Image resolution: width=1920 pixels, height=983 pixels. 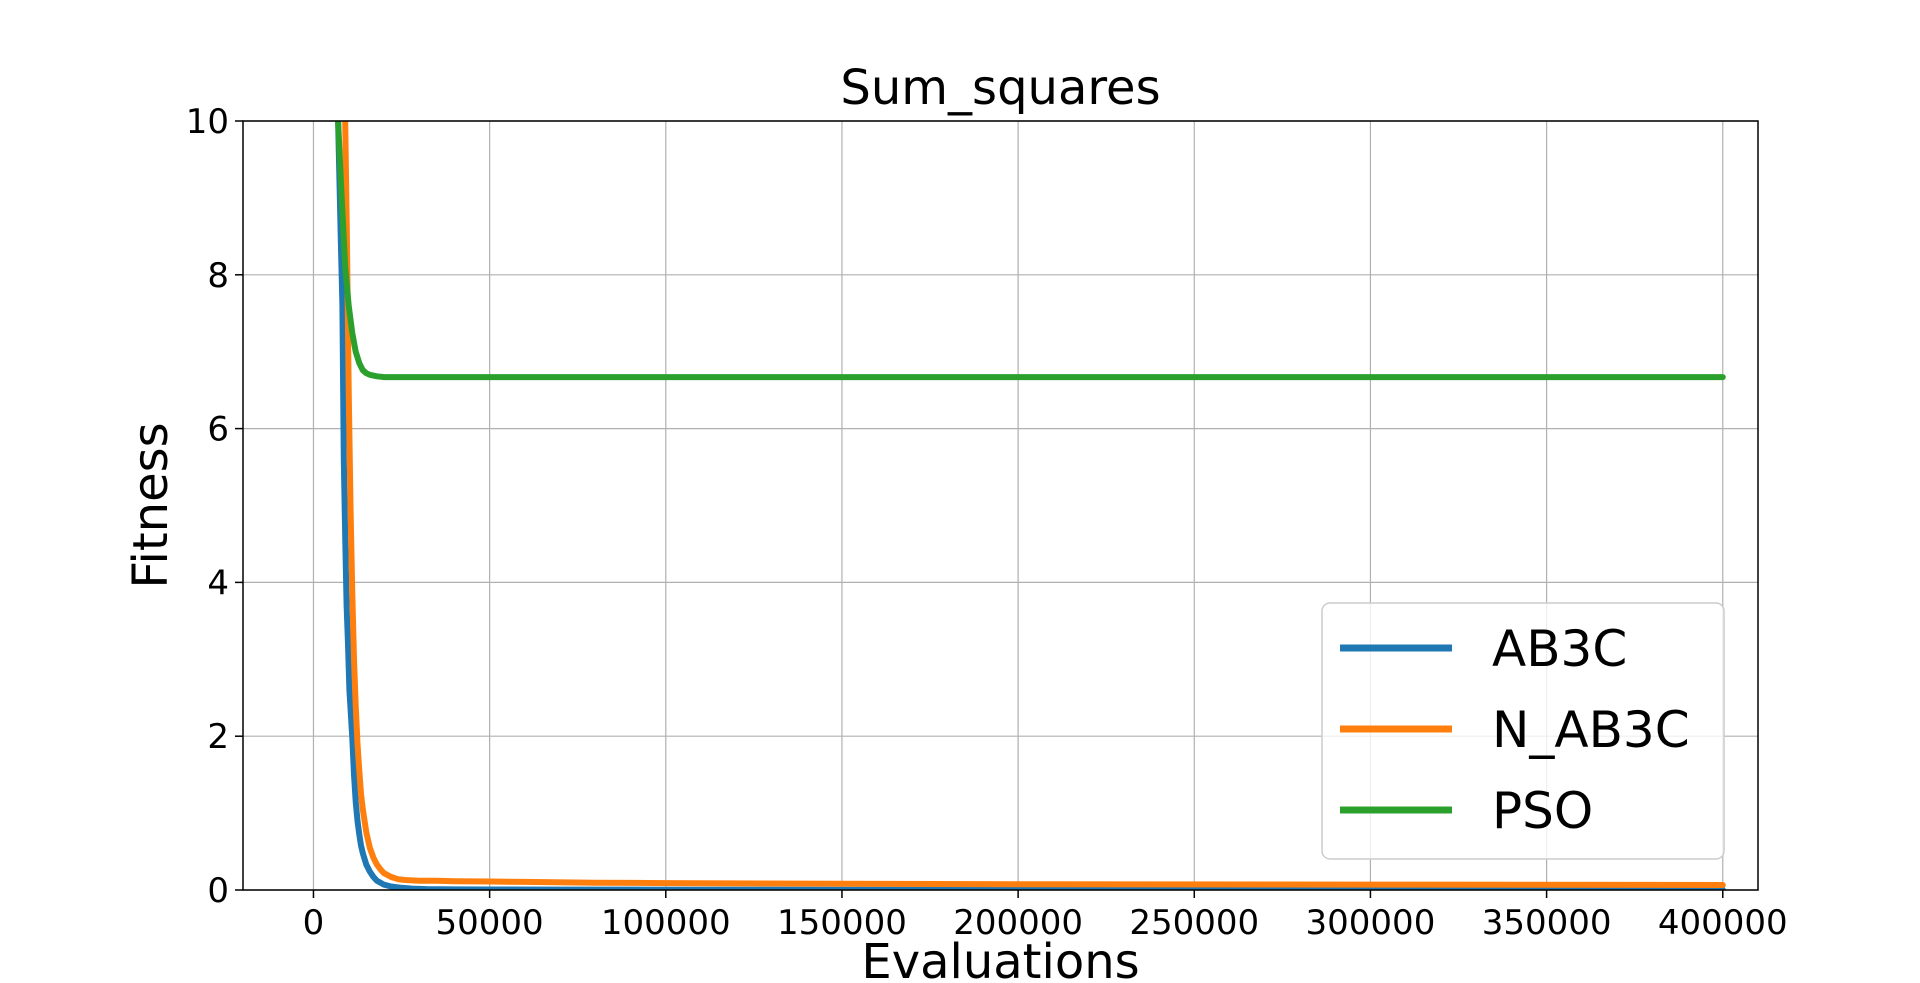 What do you see at coordinates (1559, 649) in the screenshot?
I see `legend-label: AB3C` at bounding box center [1559, 649].